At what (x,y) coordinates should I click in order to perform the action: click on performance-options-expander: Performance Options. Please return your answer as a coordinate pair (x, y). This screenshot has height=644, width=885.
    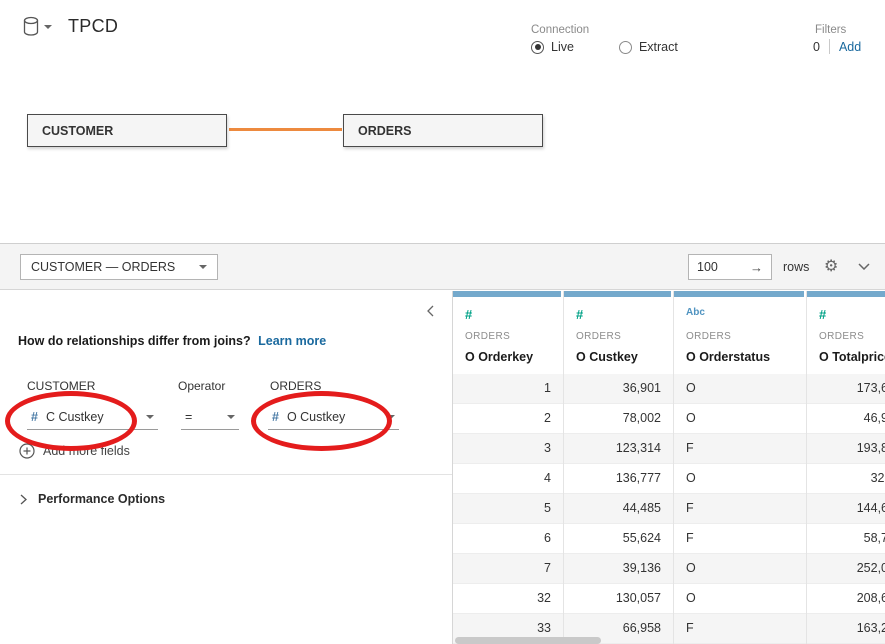
    Looking at the image, I should click on (92, 499).